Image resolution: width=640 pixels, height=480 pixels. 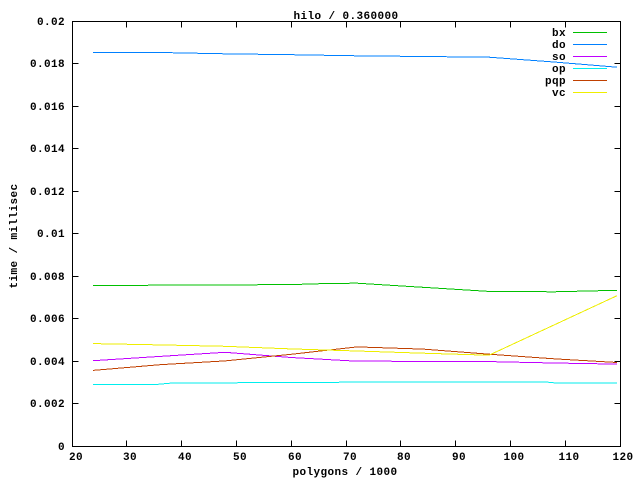 What do you see at coordinates (130, 458) in the screenshot?
I see `svg-text: 30` at bounding box center [130, 458].